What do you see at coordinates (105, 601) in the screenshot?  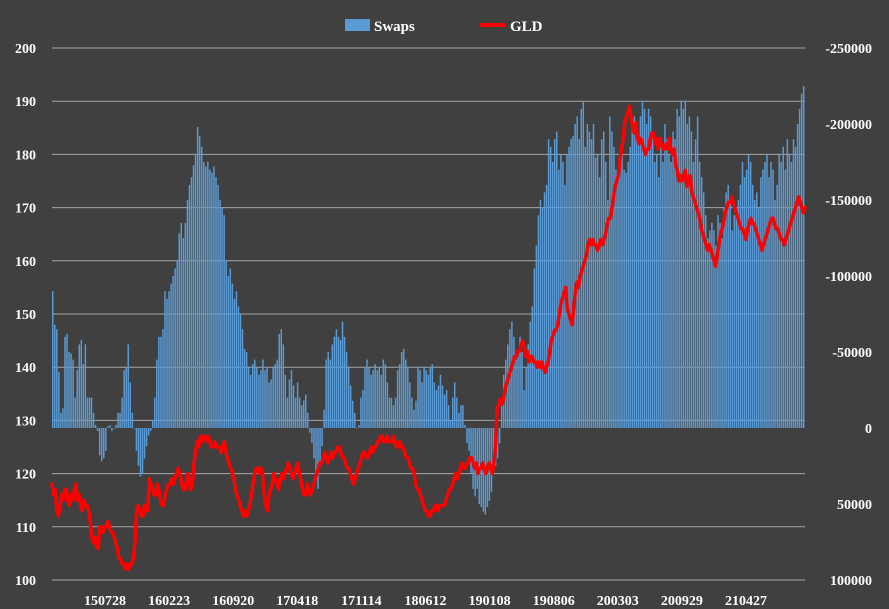 I see `x-tick-label: 150728` at bounding box center [105, 601].